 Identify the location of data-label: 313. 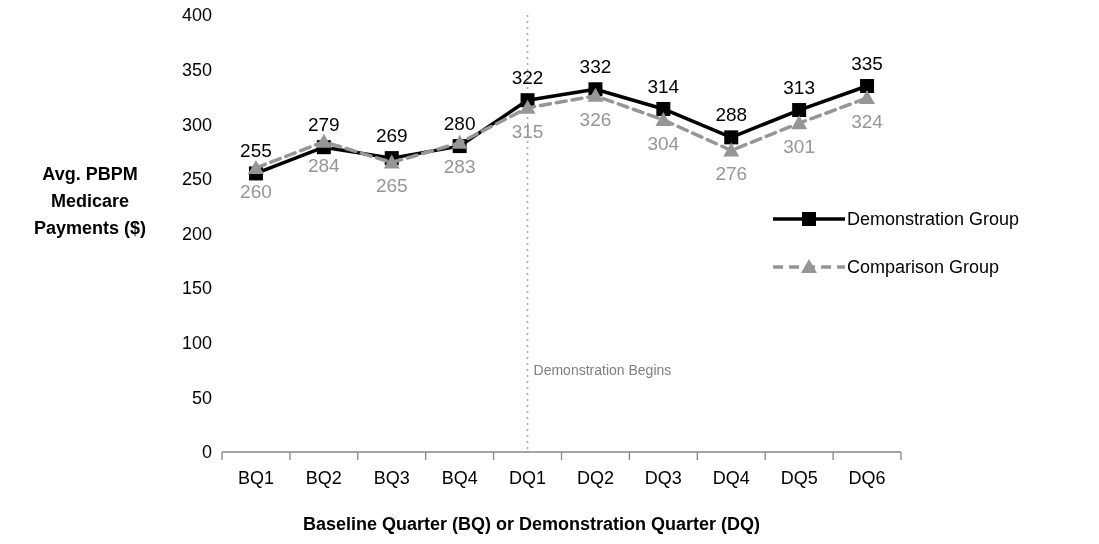
(799, 88).